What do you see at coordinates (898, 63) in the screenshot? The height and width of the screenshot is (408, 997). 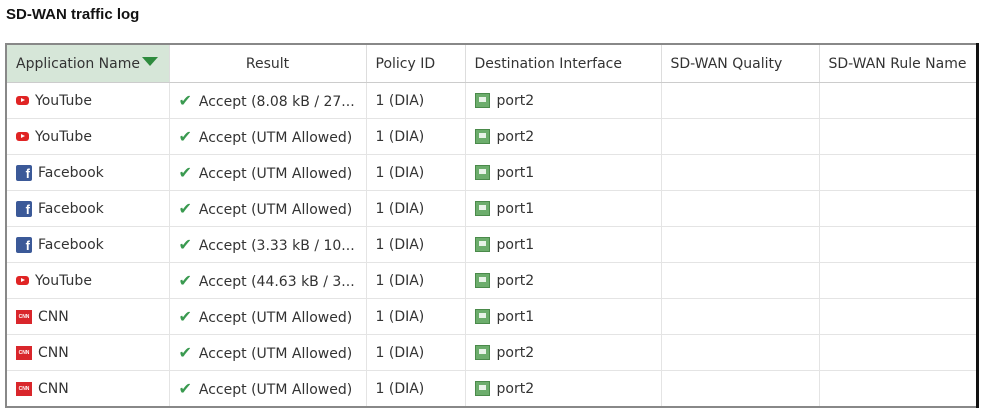 I see `column-header-sd-wan-rule-name: SD-WAN Rule Name` at bounding box center [898, 63].